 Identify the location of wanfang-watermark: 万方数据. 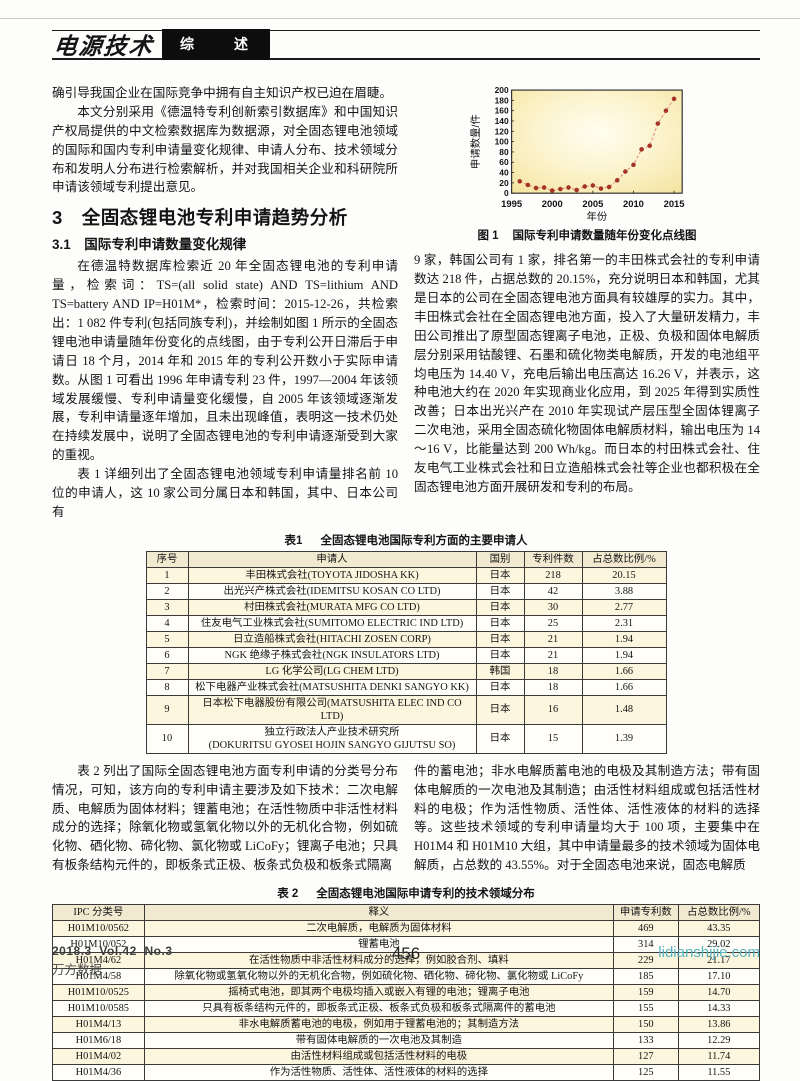
(77, 970).